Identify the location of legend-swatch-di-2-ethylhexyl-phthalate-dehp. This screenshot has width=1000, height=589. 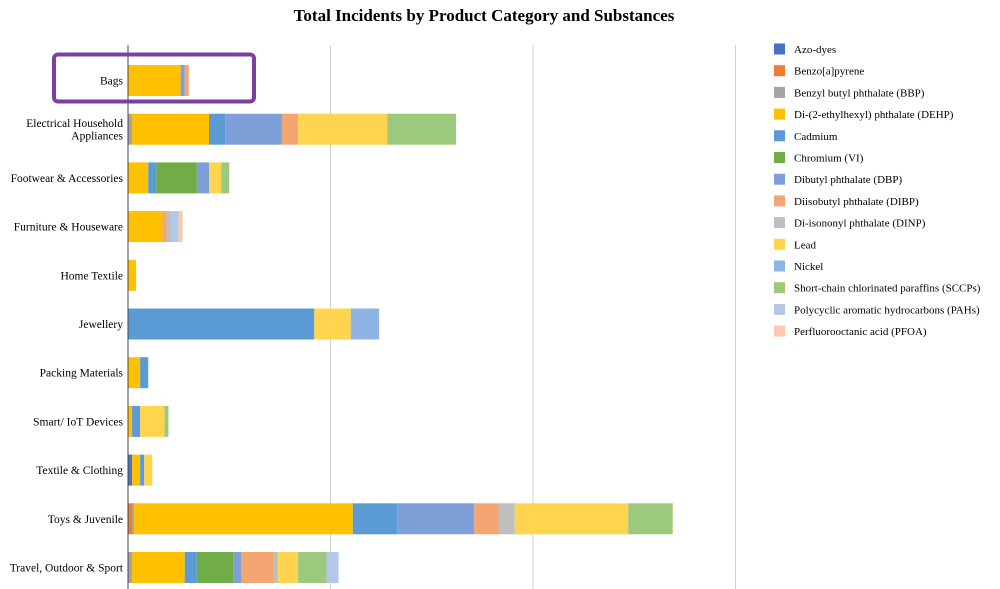
(779, 114).